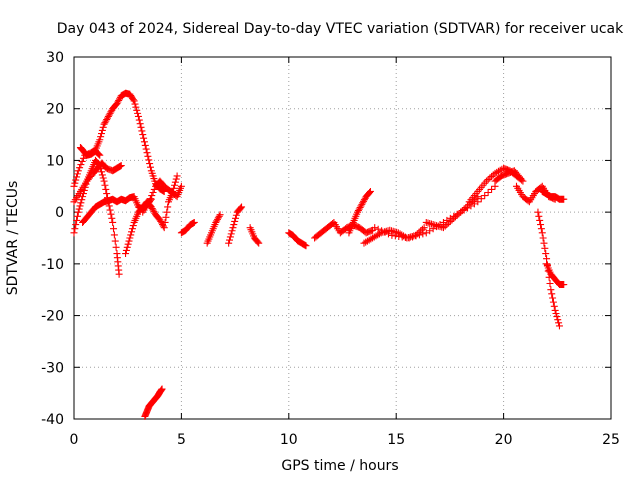  I want to click on x-tick-label: 15, so click(396, 440).